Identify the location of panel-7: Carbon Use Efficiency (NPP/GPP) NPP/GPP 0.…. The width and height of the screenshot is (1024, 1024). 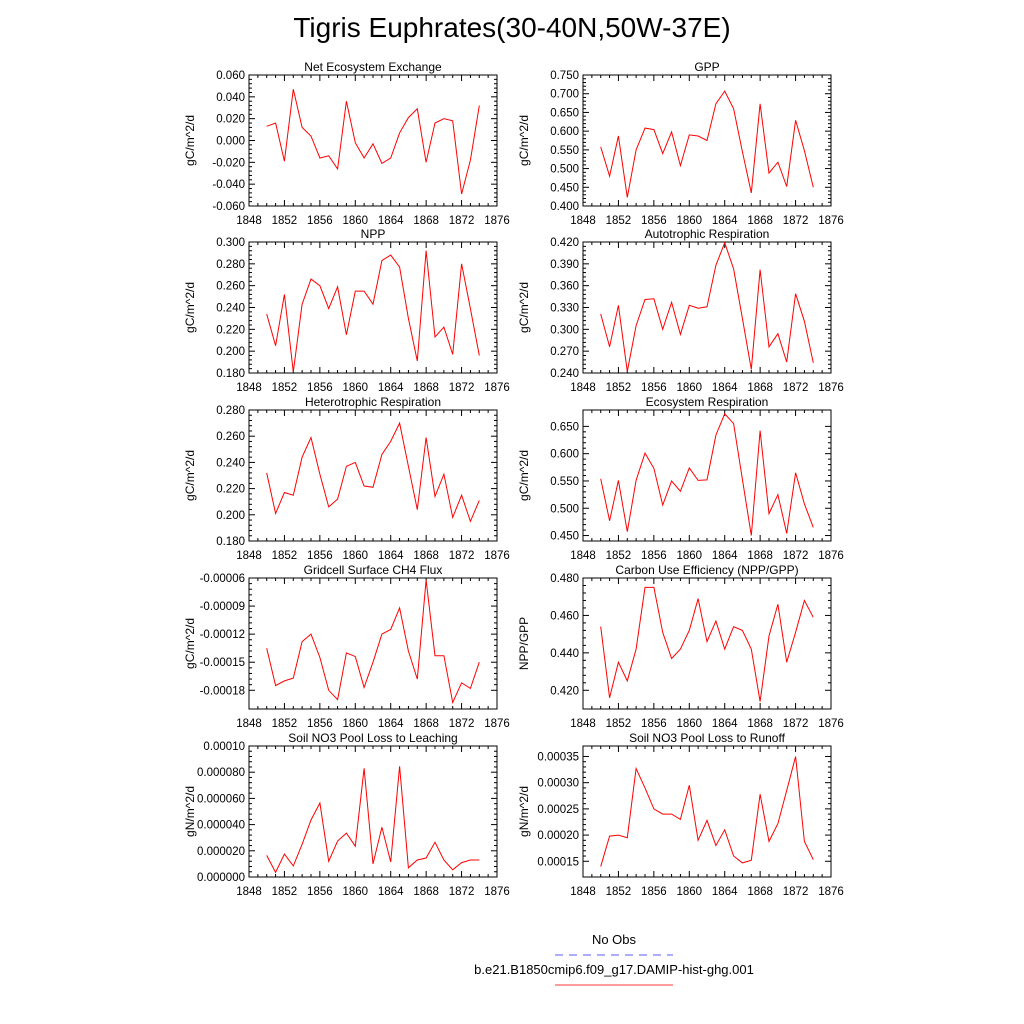
(680, 646).